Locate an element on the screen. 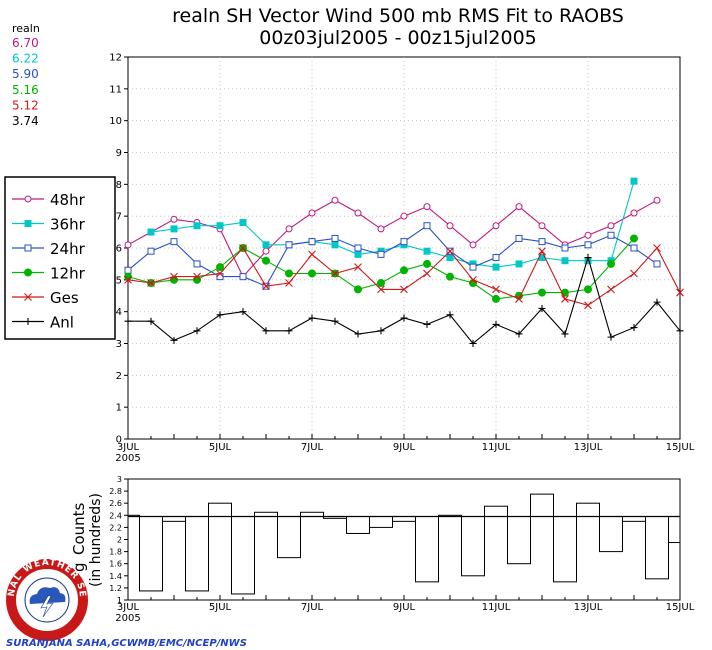 This screenshot has width=712, height=650. series-legend: 48hr 36hr 24hr 12hr Ges Anl is located at coordinates (60, 258).